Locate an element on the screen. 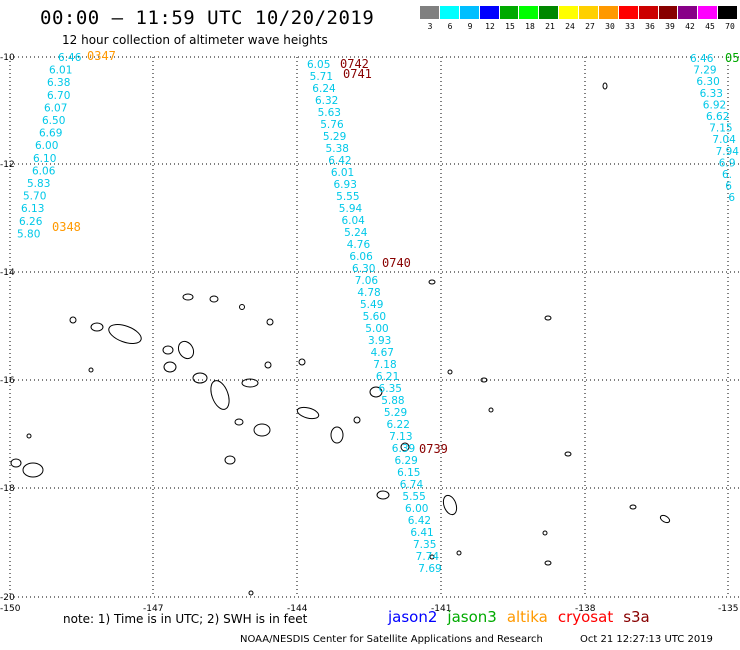  legend-label: 36 is located at coordinates (650, 26).